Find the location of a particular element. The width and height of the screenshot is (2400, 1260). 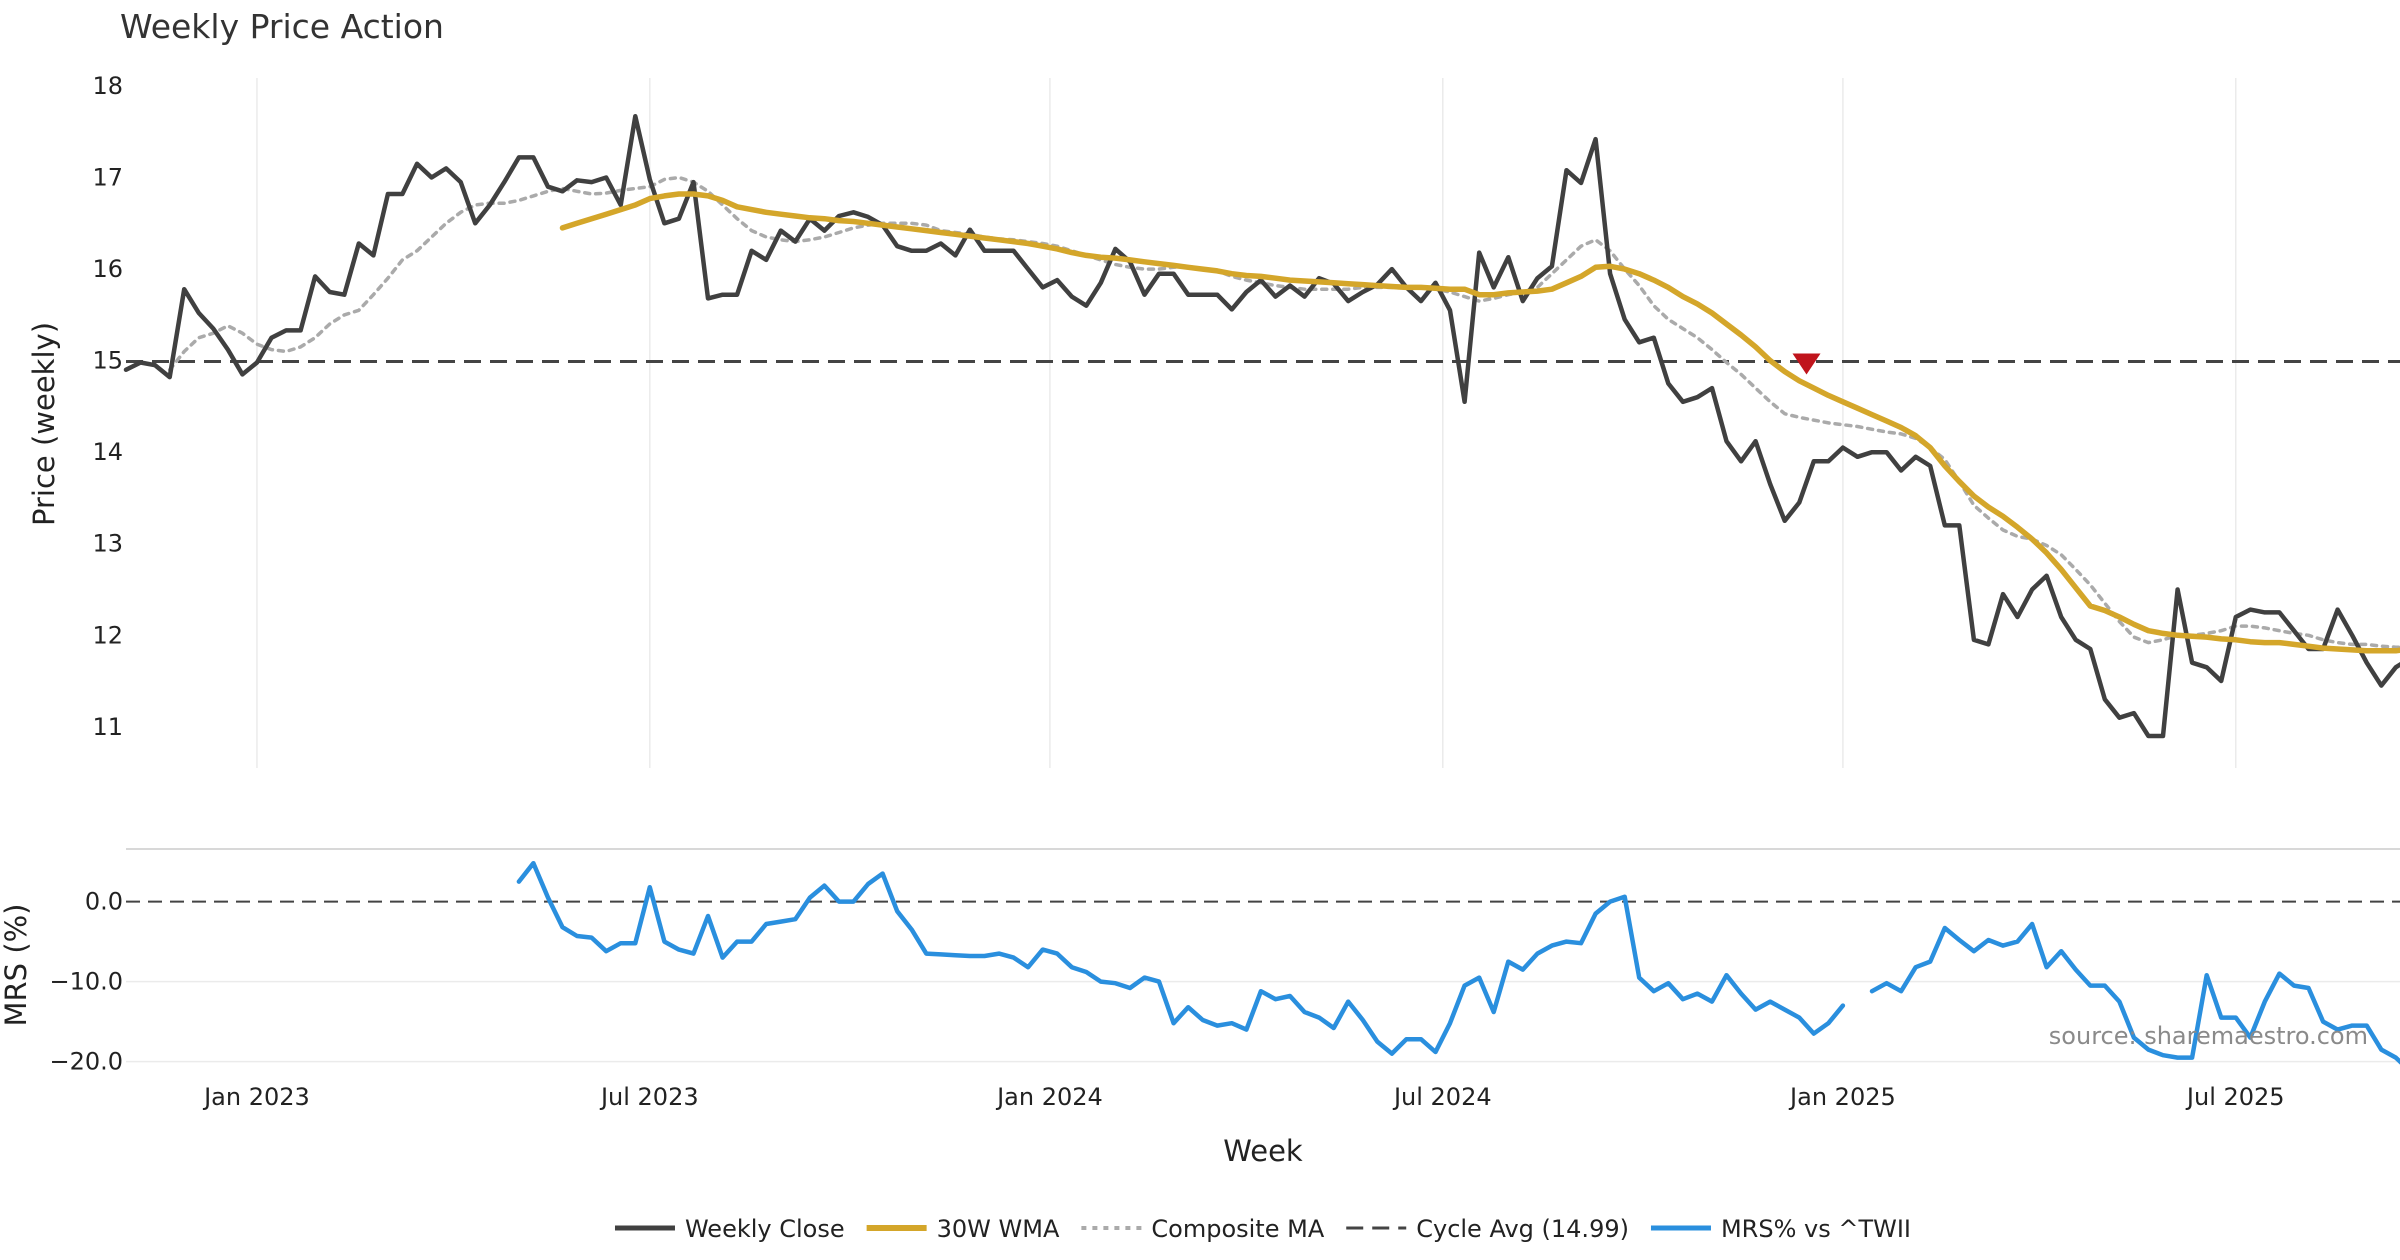

x-tick-label-1: Jul 2023 is located at coordinates (649, 1097).